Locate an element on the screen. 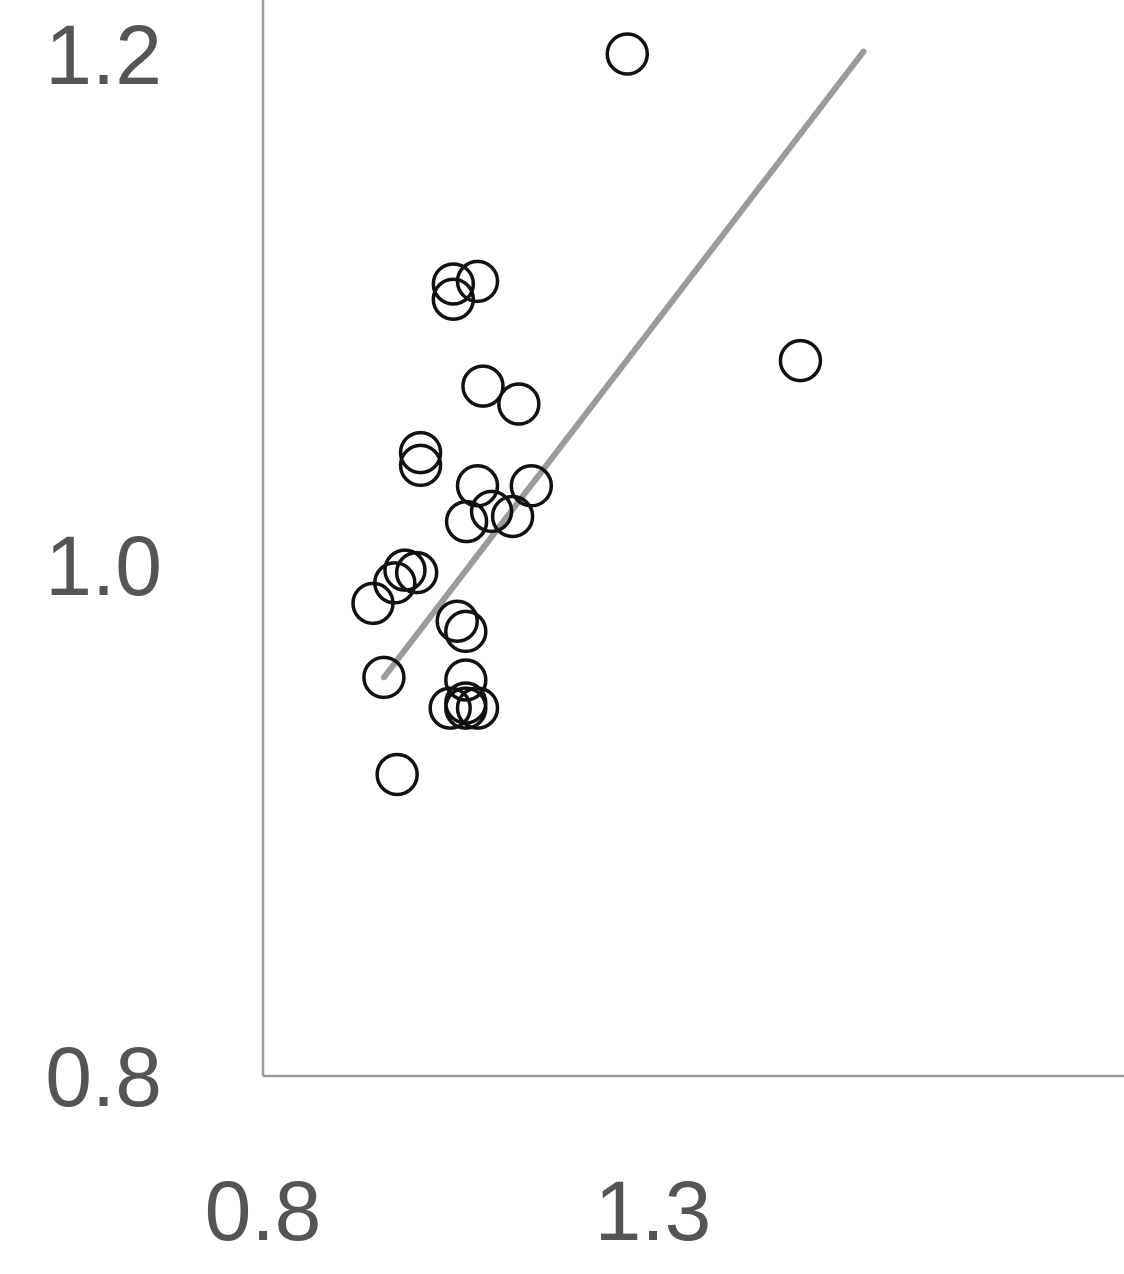 The width and height of the screenshot is (1124, 1274). y-tick-label: 1.0 is located at coordinates (103, 566).